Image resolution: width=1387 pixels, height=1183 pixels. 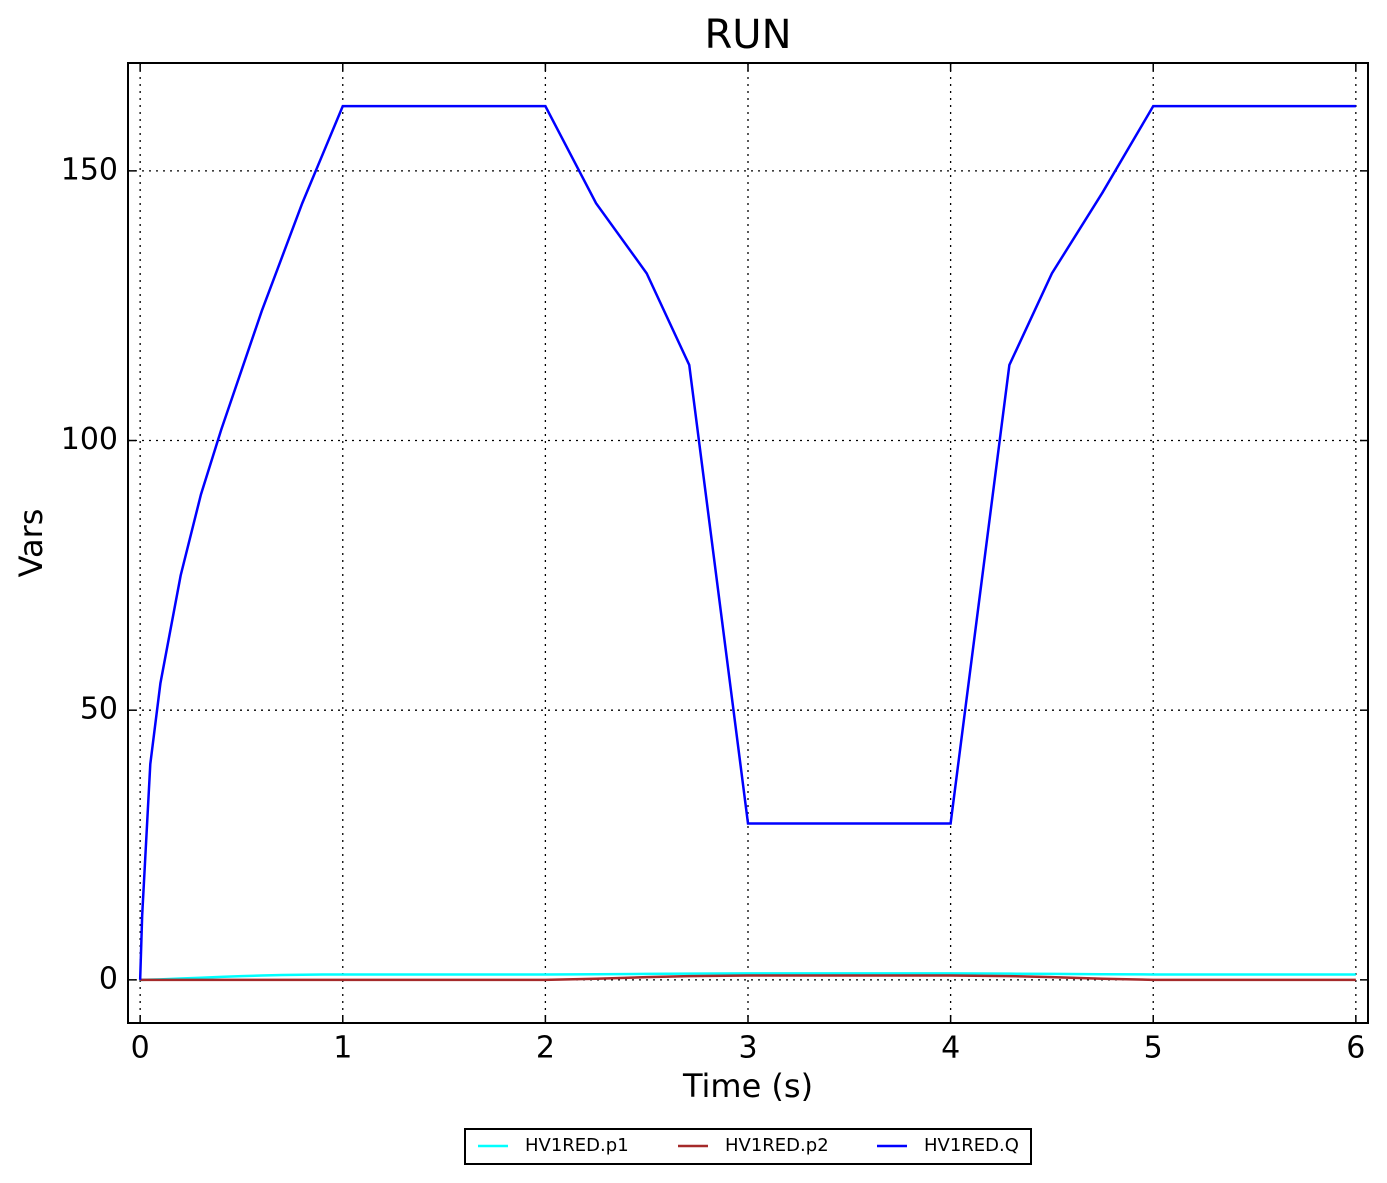 I want to click on x-tick-label: 0, so click(x=140, y=1048).